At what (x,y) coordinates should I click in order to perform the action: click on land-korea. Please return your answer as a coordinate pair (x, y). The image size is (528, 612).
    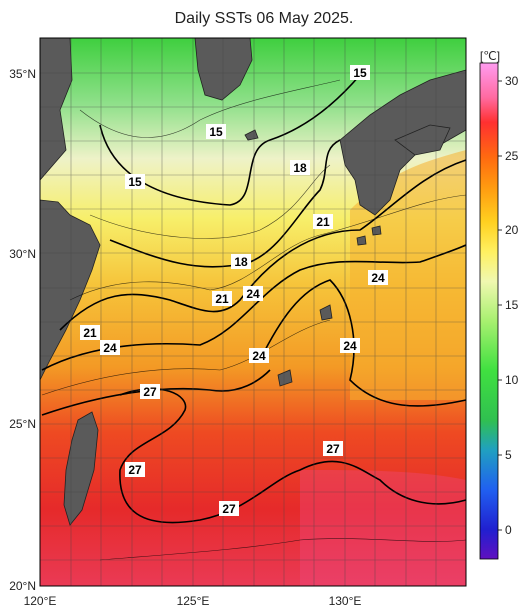
    Looking at the image, I should click on (223, 69).